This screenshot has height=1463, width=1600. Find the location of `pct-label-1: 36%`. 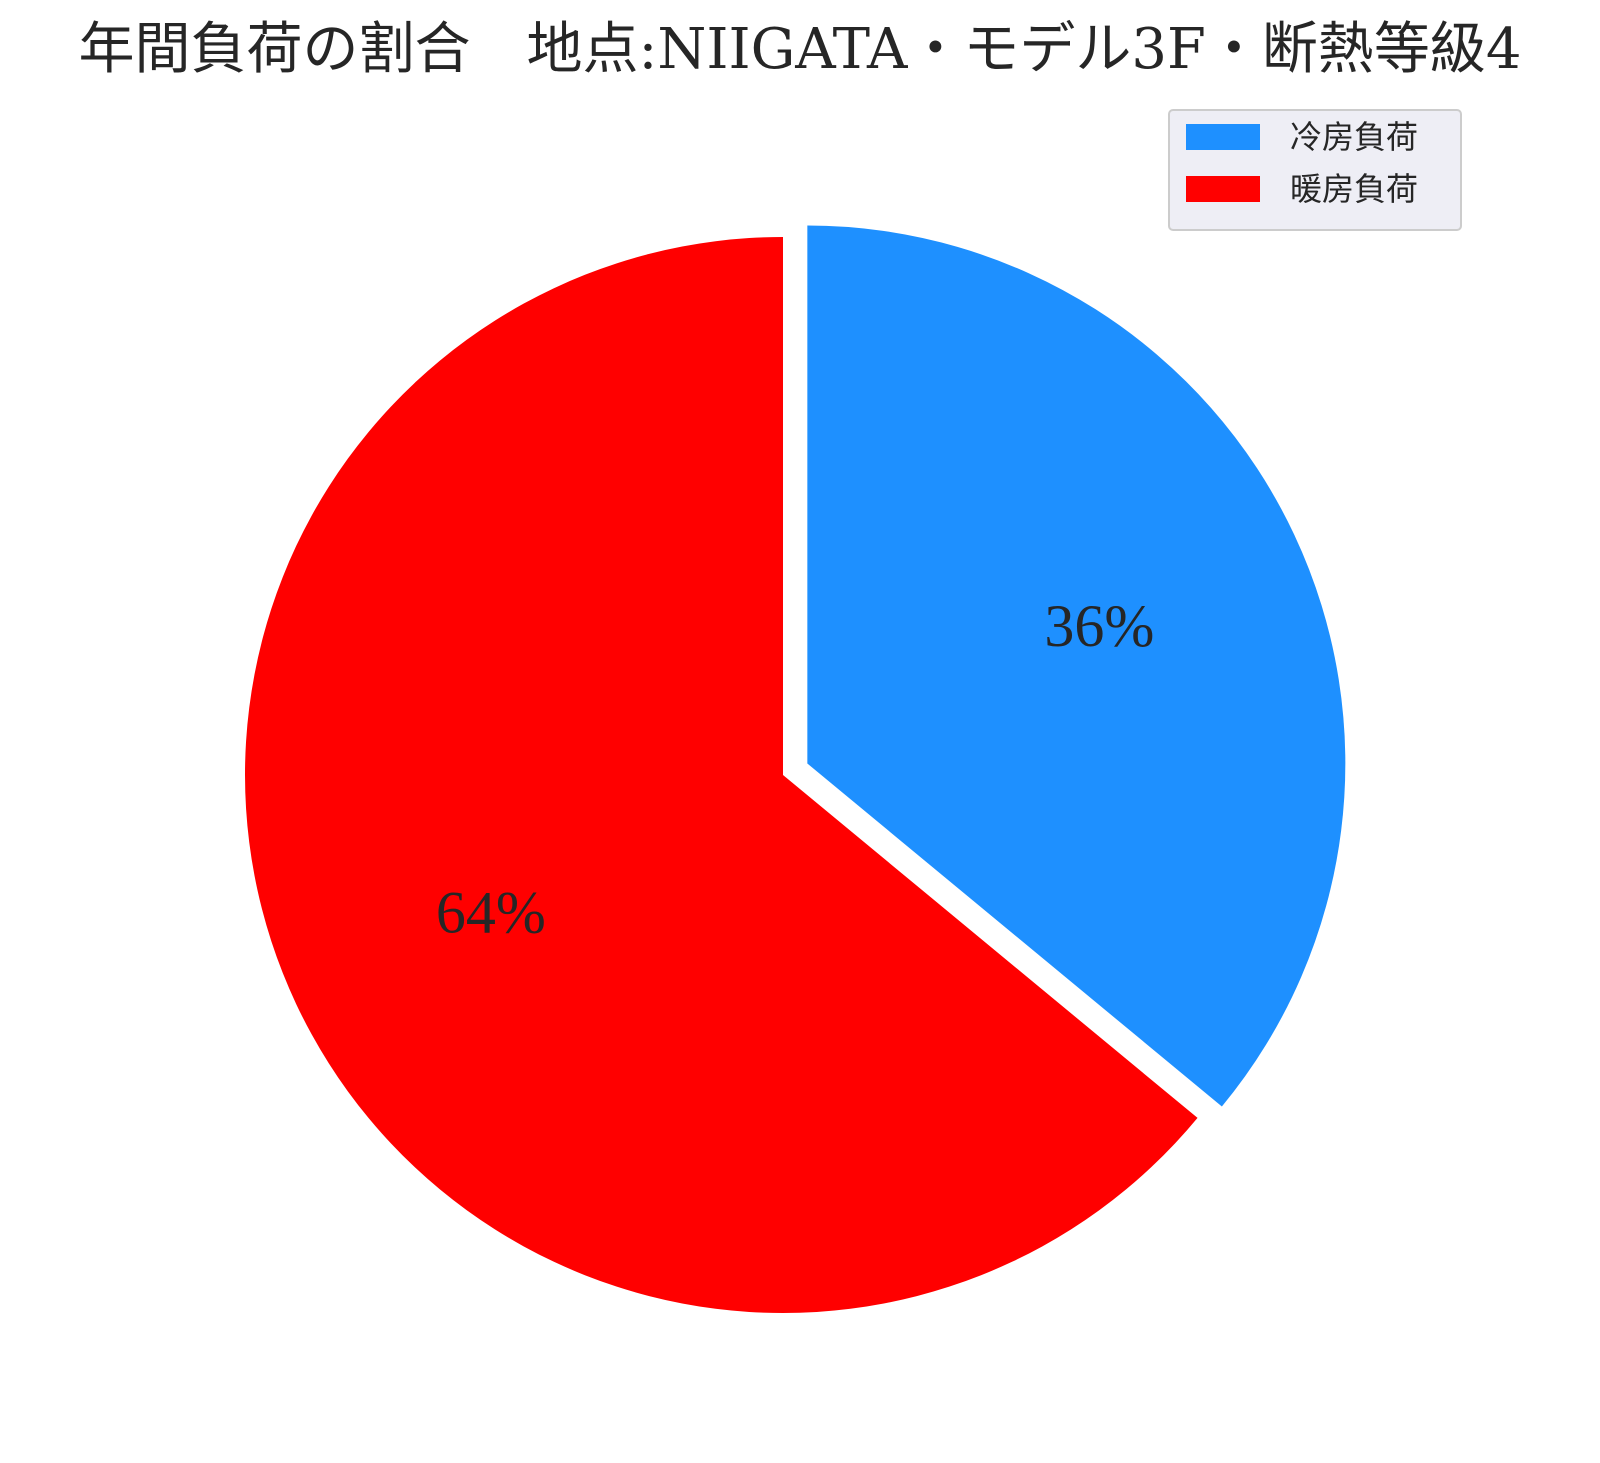

pct-label-1: 36% is located at coordinates (1099, 626).